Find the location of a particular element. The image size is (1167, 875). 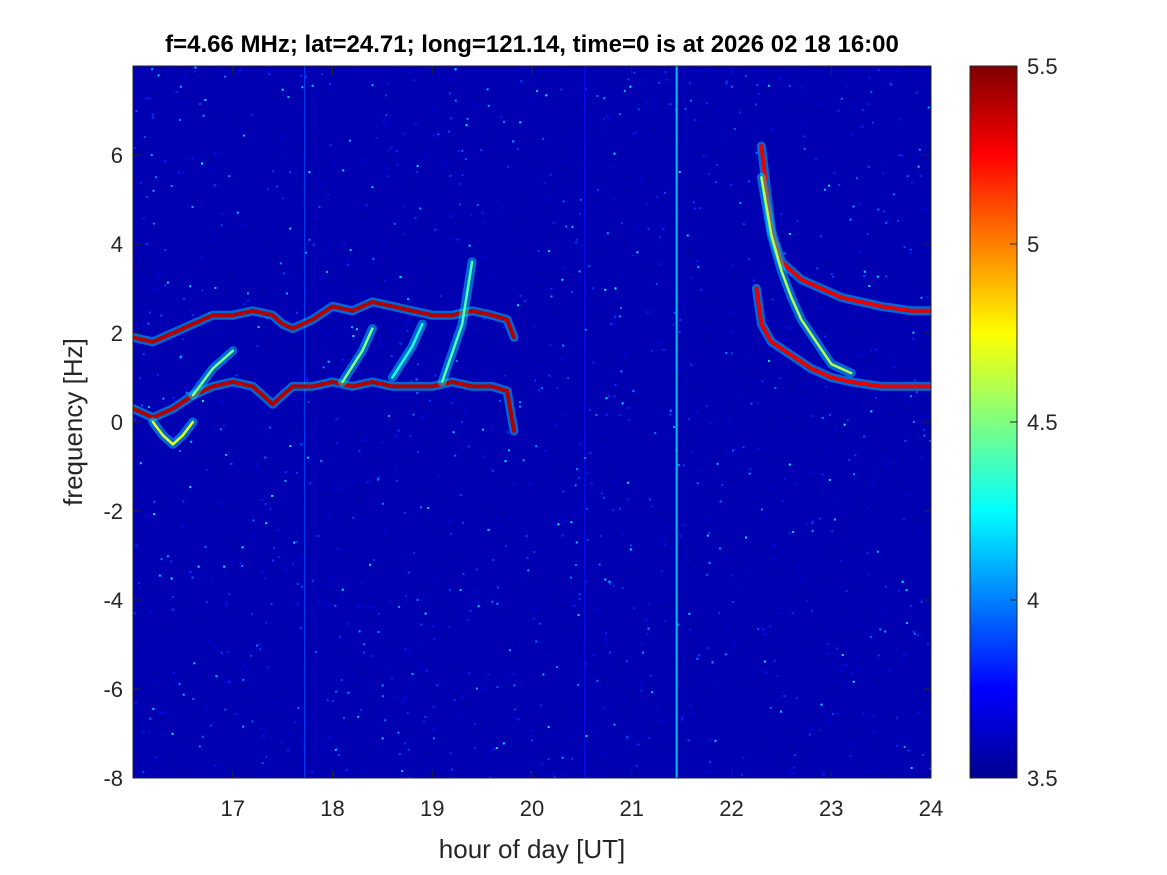

trace-line is located at coordinates (806, 275).